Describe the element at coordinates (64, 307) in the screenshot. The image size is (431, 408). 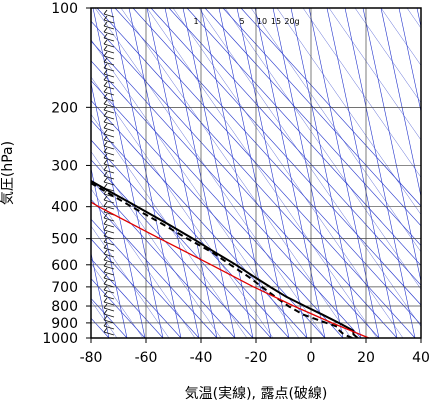
I see `y-tick-label: 800` at that location.